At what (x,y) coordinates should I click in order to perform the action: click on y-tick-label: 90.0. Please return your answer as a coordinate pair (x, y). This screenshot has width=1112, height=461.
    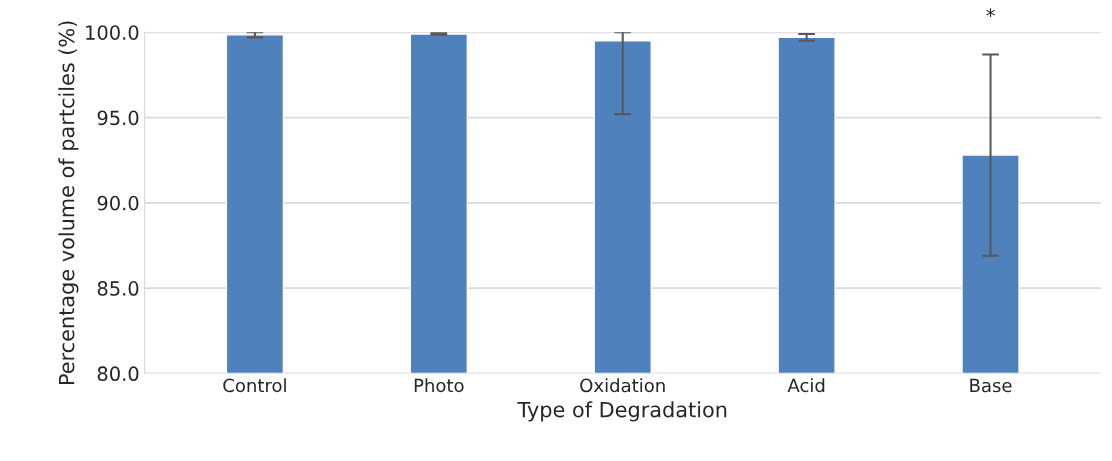
    Looking at the image, I should click on (118, 203).